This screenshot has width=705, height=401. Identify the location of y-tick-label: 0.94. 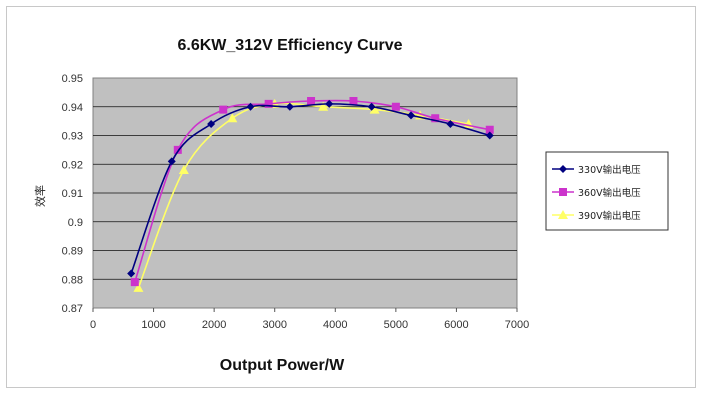
(72, 108).